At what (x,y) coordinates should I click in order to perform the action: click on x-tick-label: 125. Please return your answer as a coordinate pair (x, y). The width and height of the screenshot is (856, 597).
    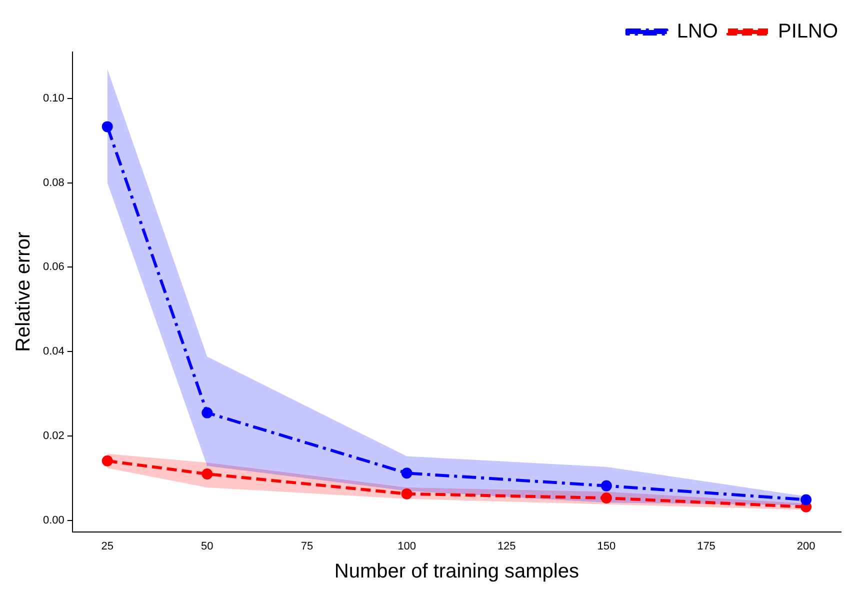
    Looking at the image, I should click on (506, 546).